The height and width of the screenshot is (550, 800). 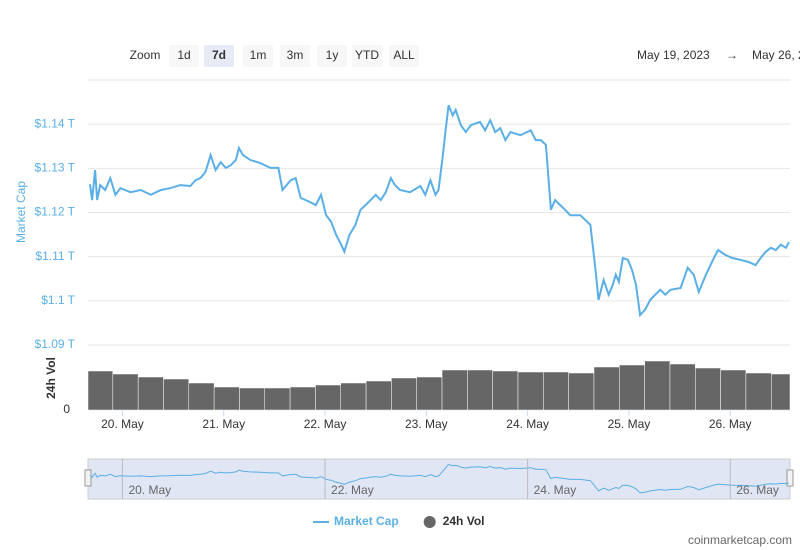 I want to click on y-axis-title: Market Cap, so click(x=21, y=212).